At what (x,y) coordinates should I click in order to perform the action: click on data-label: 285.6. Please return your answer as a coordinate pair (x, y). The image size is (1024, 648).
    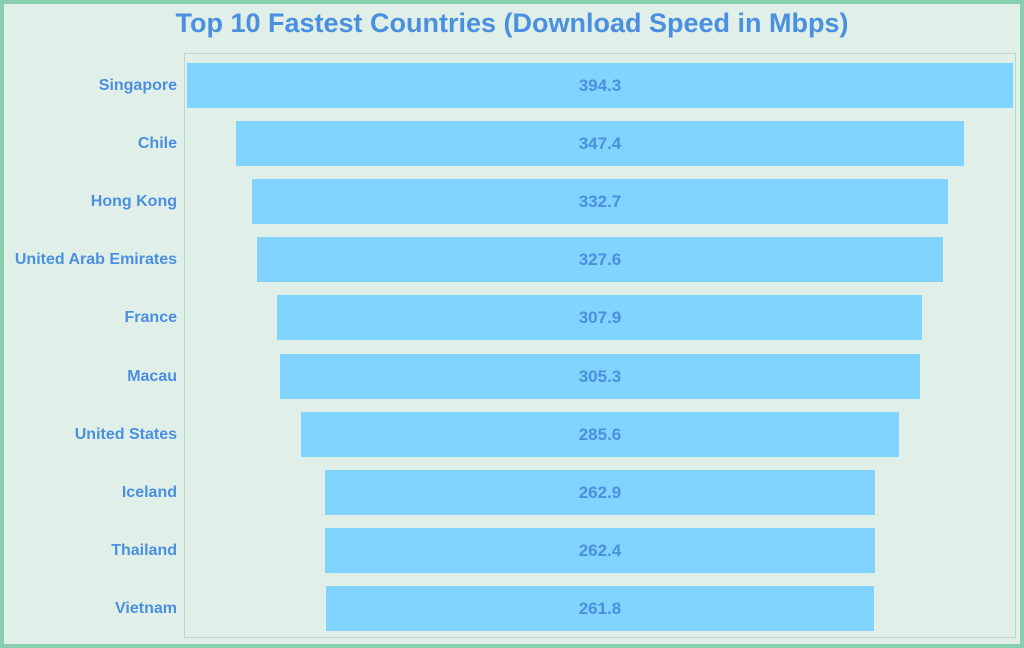
    Looking at the image, I should click on (600, 434).